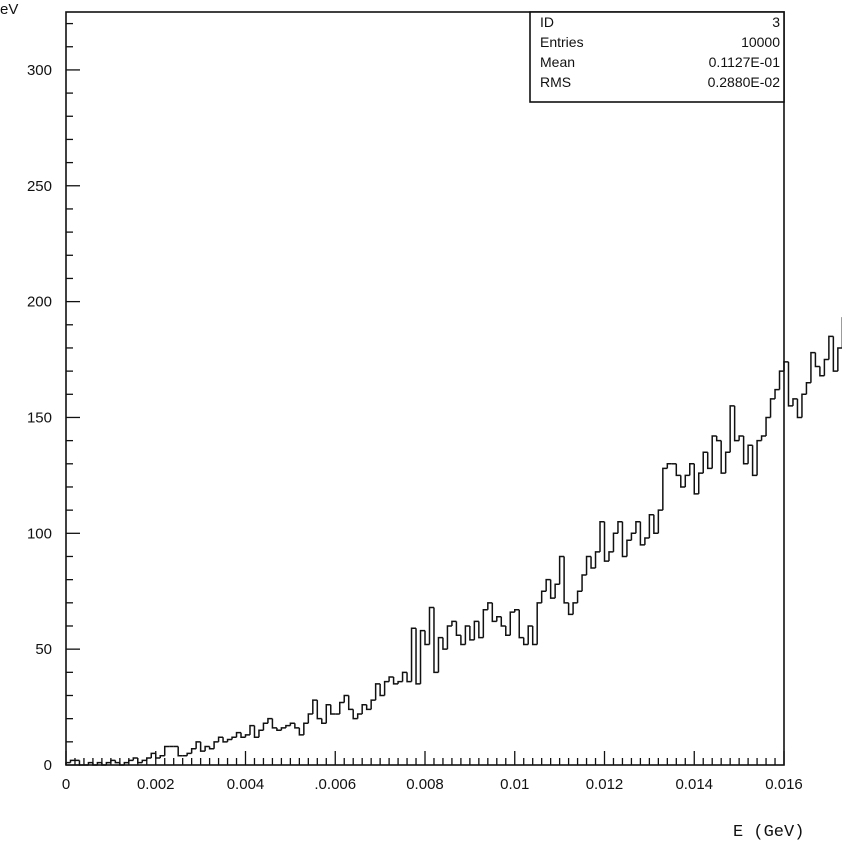  I want to click on x-tick-label: 0.004, so click(246, 784).